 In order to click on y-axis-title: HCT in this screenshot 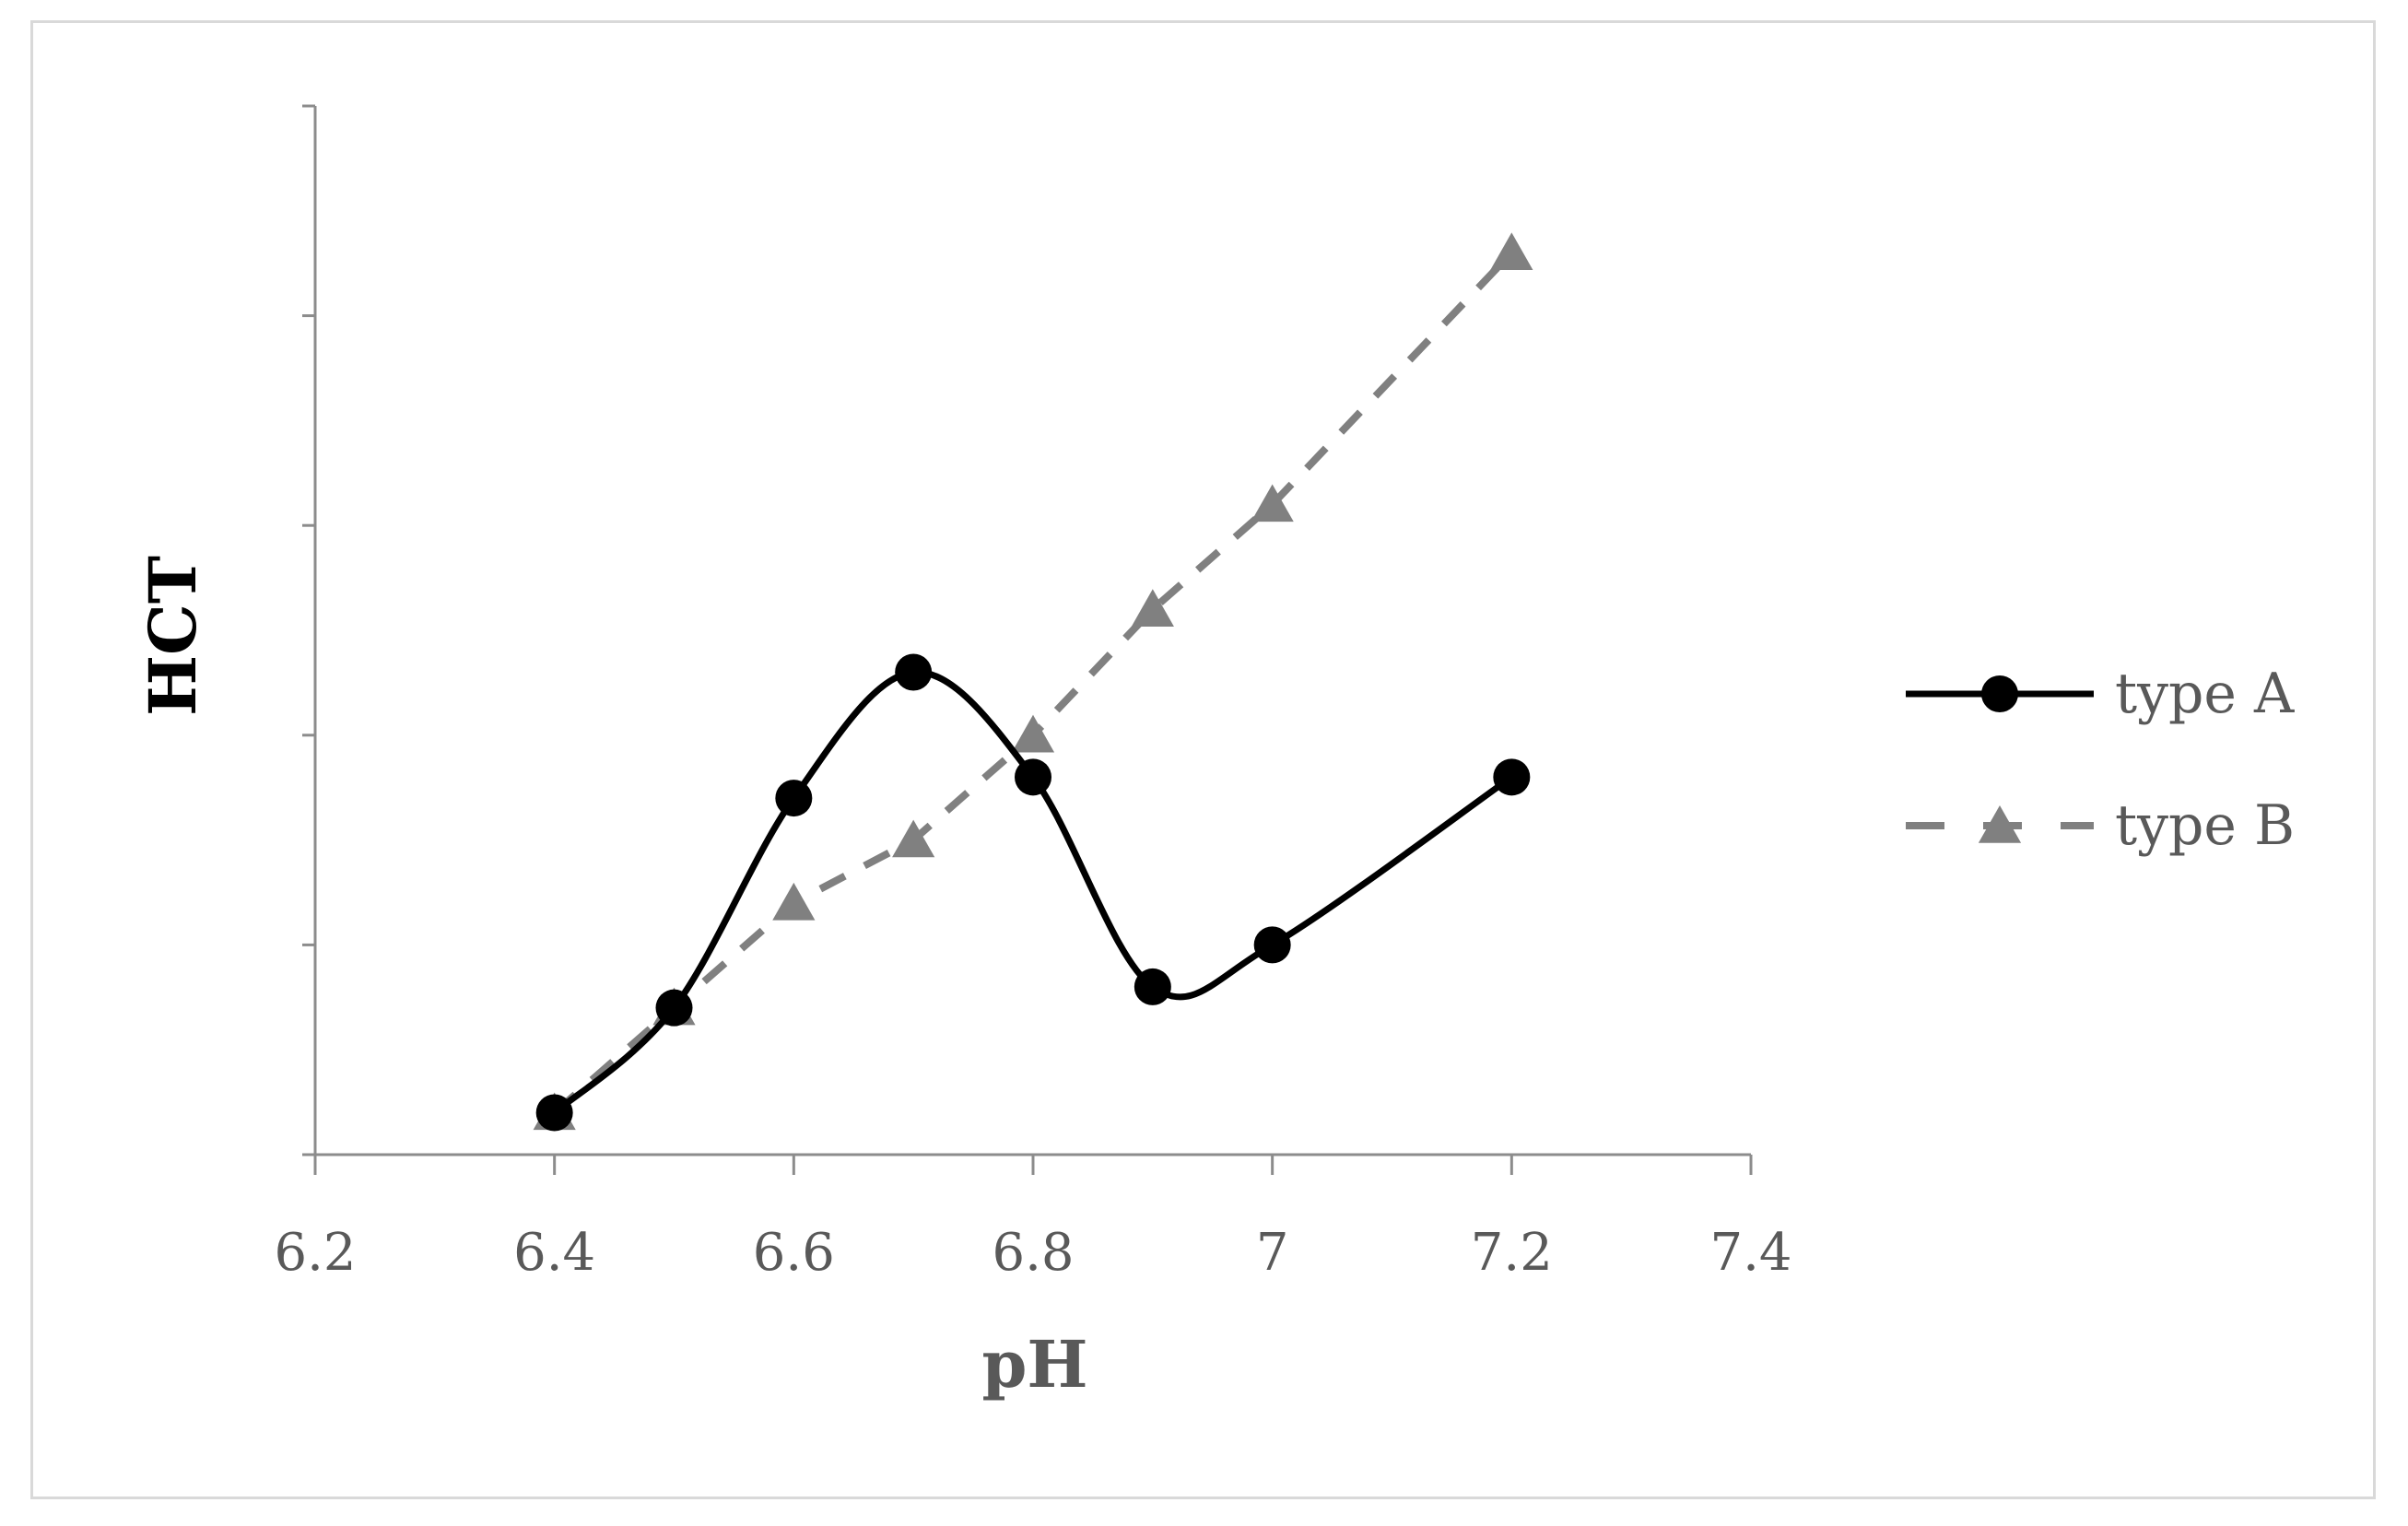, I will do `click(173, 636)`.